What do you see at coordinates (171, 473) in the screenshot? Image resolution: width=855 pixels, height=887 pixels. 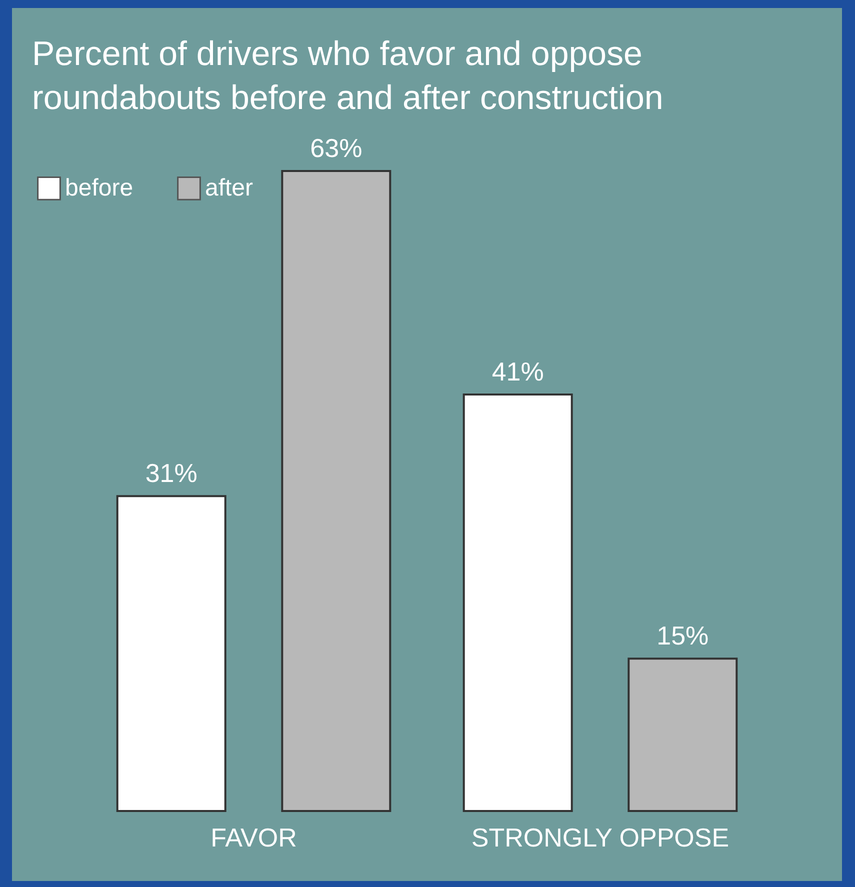 I see `data-label: 31%` at bounding box center [171, 473].